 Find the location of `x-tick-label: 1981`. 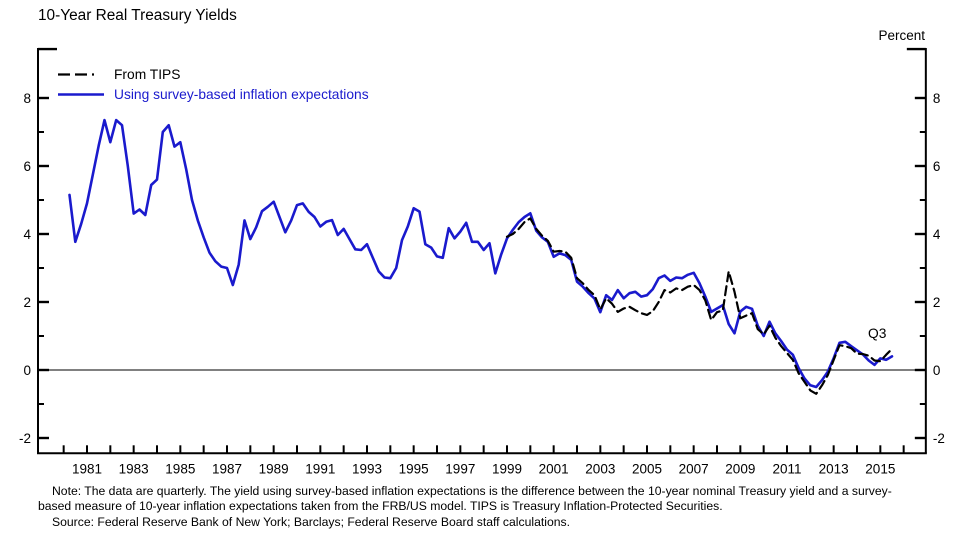

x-tick-label: 1981 is located at coordinates (87, 468).